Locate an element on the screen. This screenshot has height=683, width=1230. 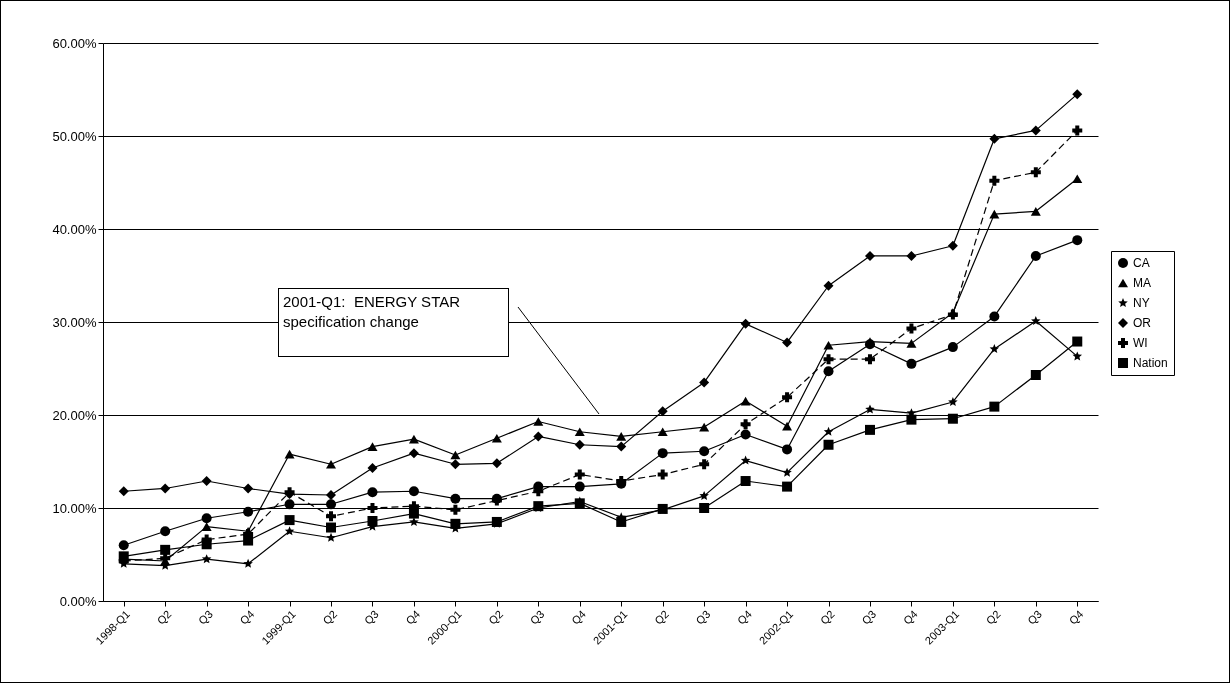
y-tick-label: 50.00% is located at coordinates (74, 136).